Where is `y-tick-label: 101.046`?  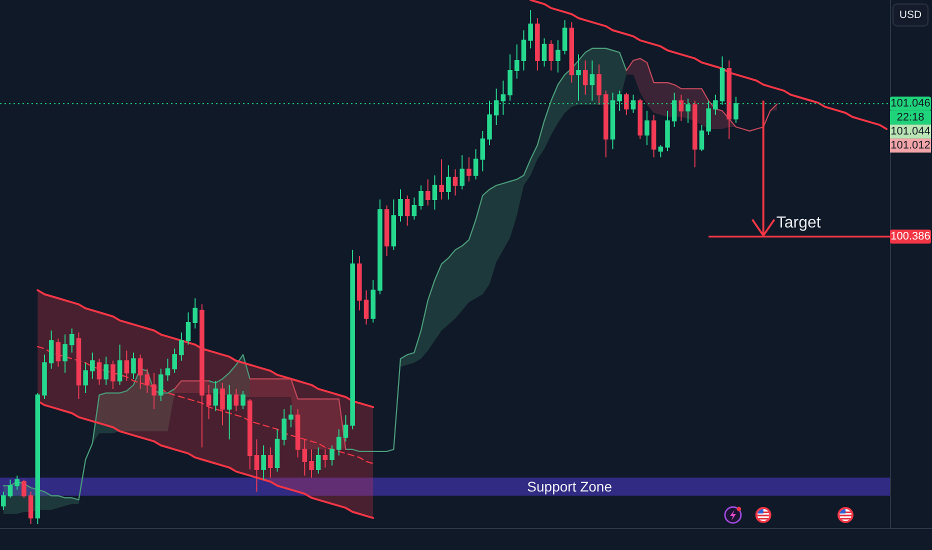 y-tick-label: 101.046 is located at coordinates (910, 104).